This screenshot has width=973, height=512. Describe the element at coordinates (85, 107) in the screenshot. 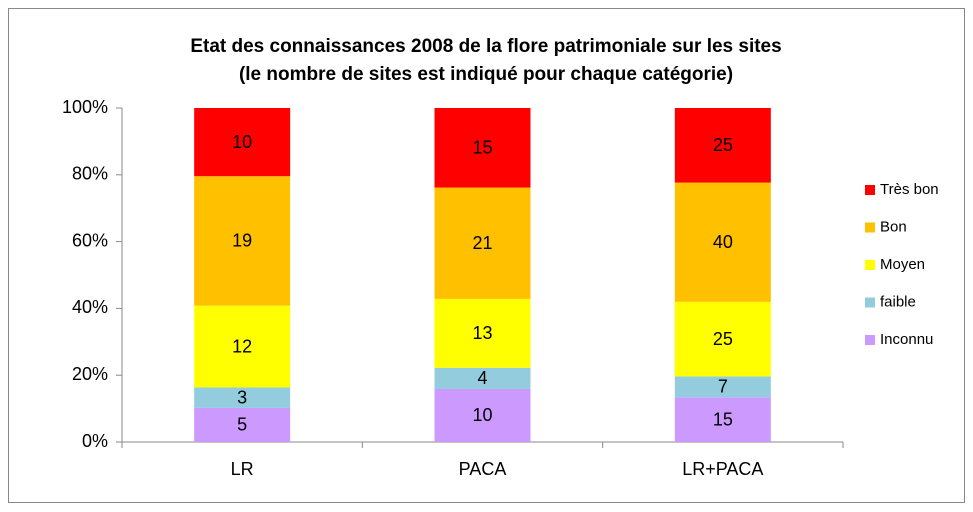

I see `y-tick-label: 100%` at that location.